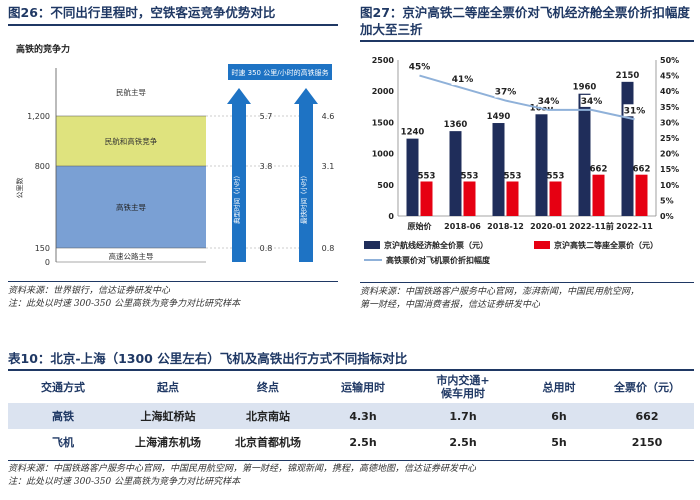 The width and height of the screenshot is (700, 500). What do you see at coordinates (647, 387) in the screenshot?
I see `th-full-fare: 全票价（元）` at bounding box center [647, 387].